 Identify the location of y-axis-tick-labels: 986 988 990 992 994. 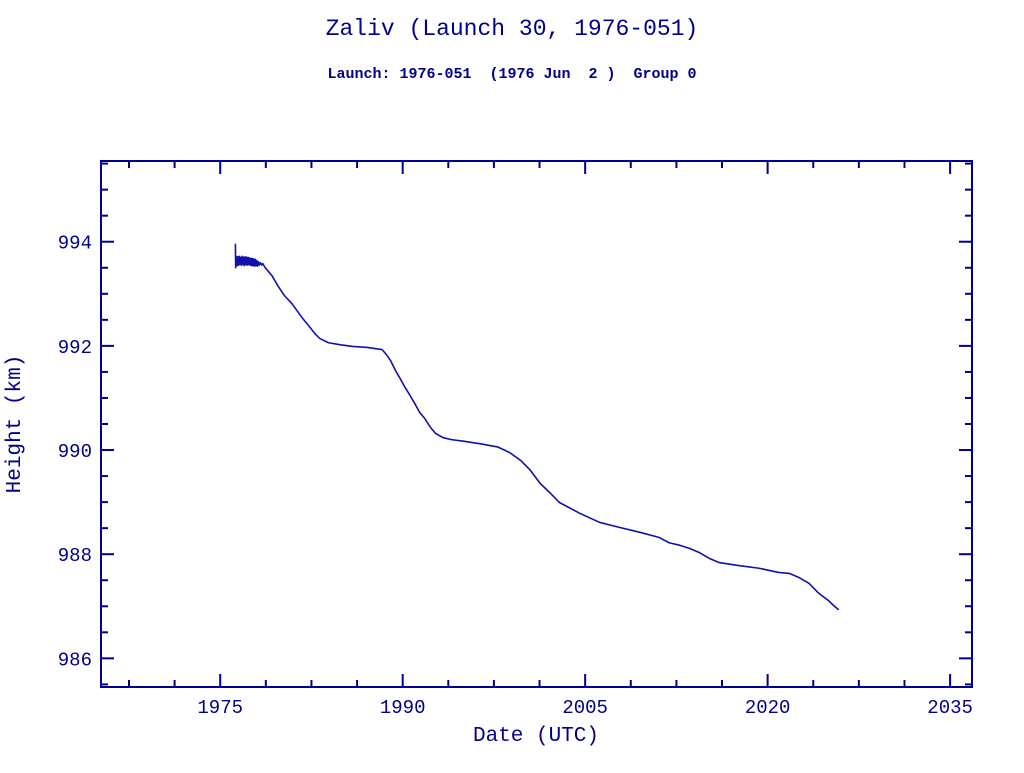
(75, 452).